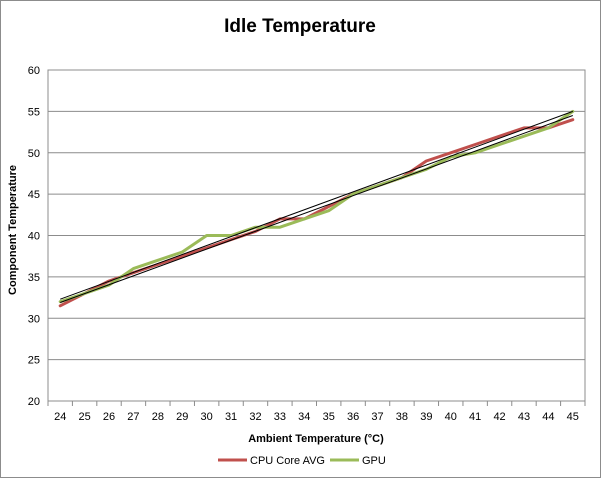  Describe the element at coordinates (255, 417) in the screenshot. I see `x-tick-label: 32` at that location.